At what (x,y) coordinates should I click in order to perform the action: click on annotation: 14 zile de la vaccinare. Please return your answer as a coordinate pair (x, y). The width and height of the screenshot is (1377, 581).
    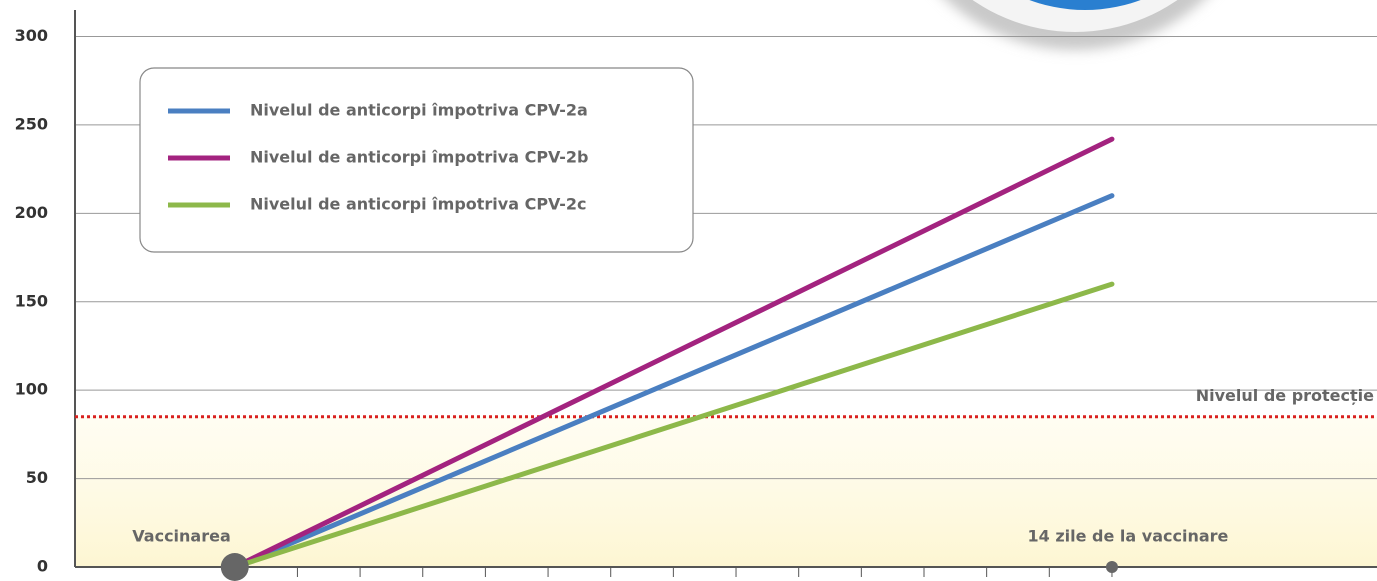
    Looking at the image, I should click on (1128, 536).